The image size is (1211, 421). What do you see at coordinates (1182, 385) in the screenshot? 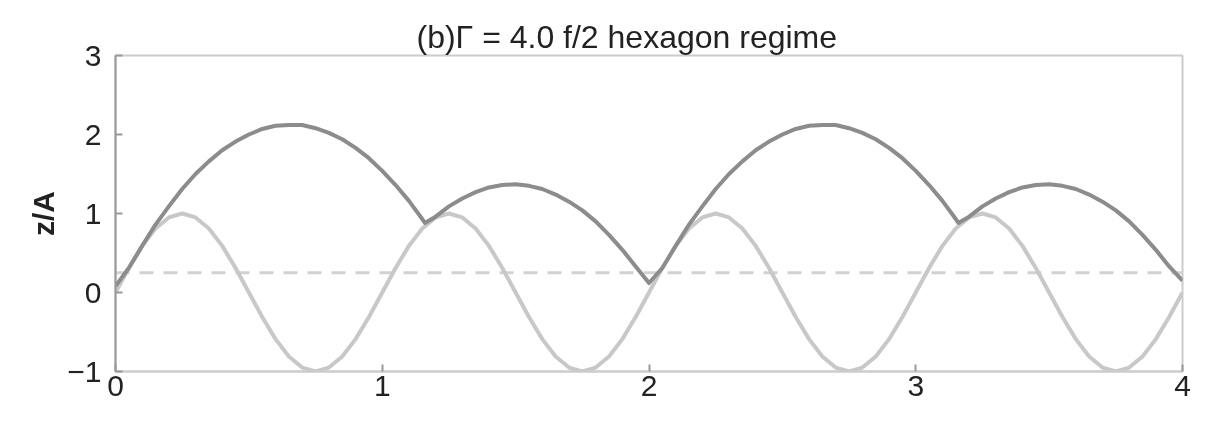
I see `x-tick-label: 4` at bounding box center [1182, 385].